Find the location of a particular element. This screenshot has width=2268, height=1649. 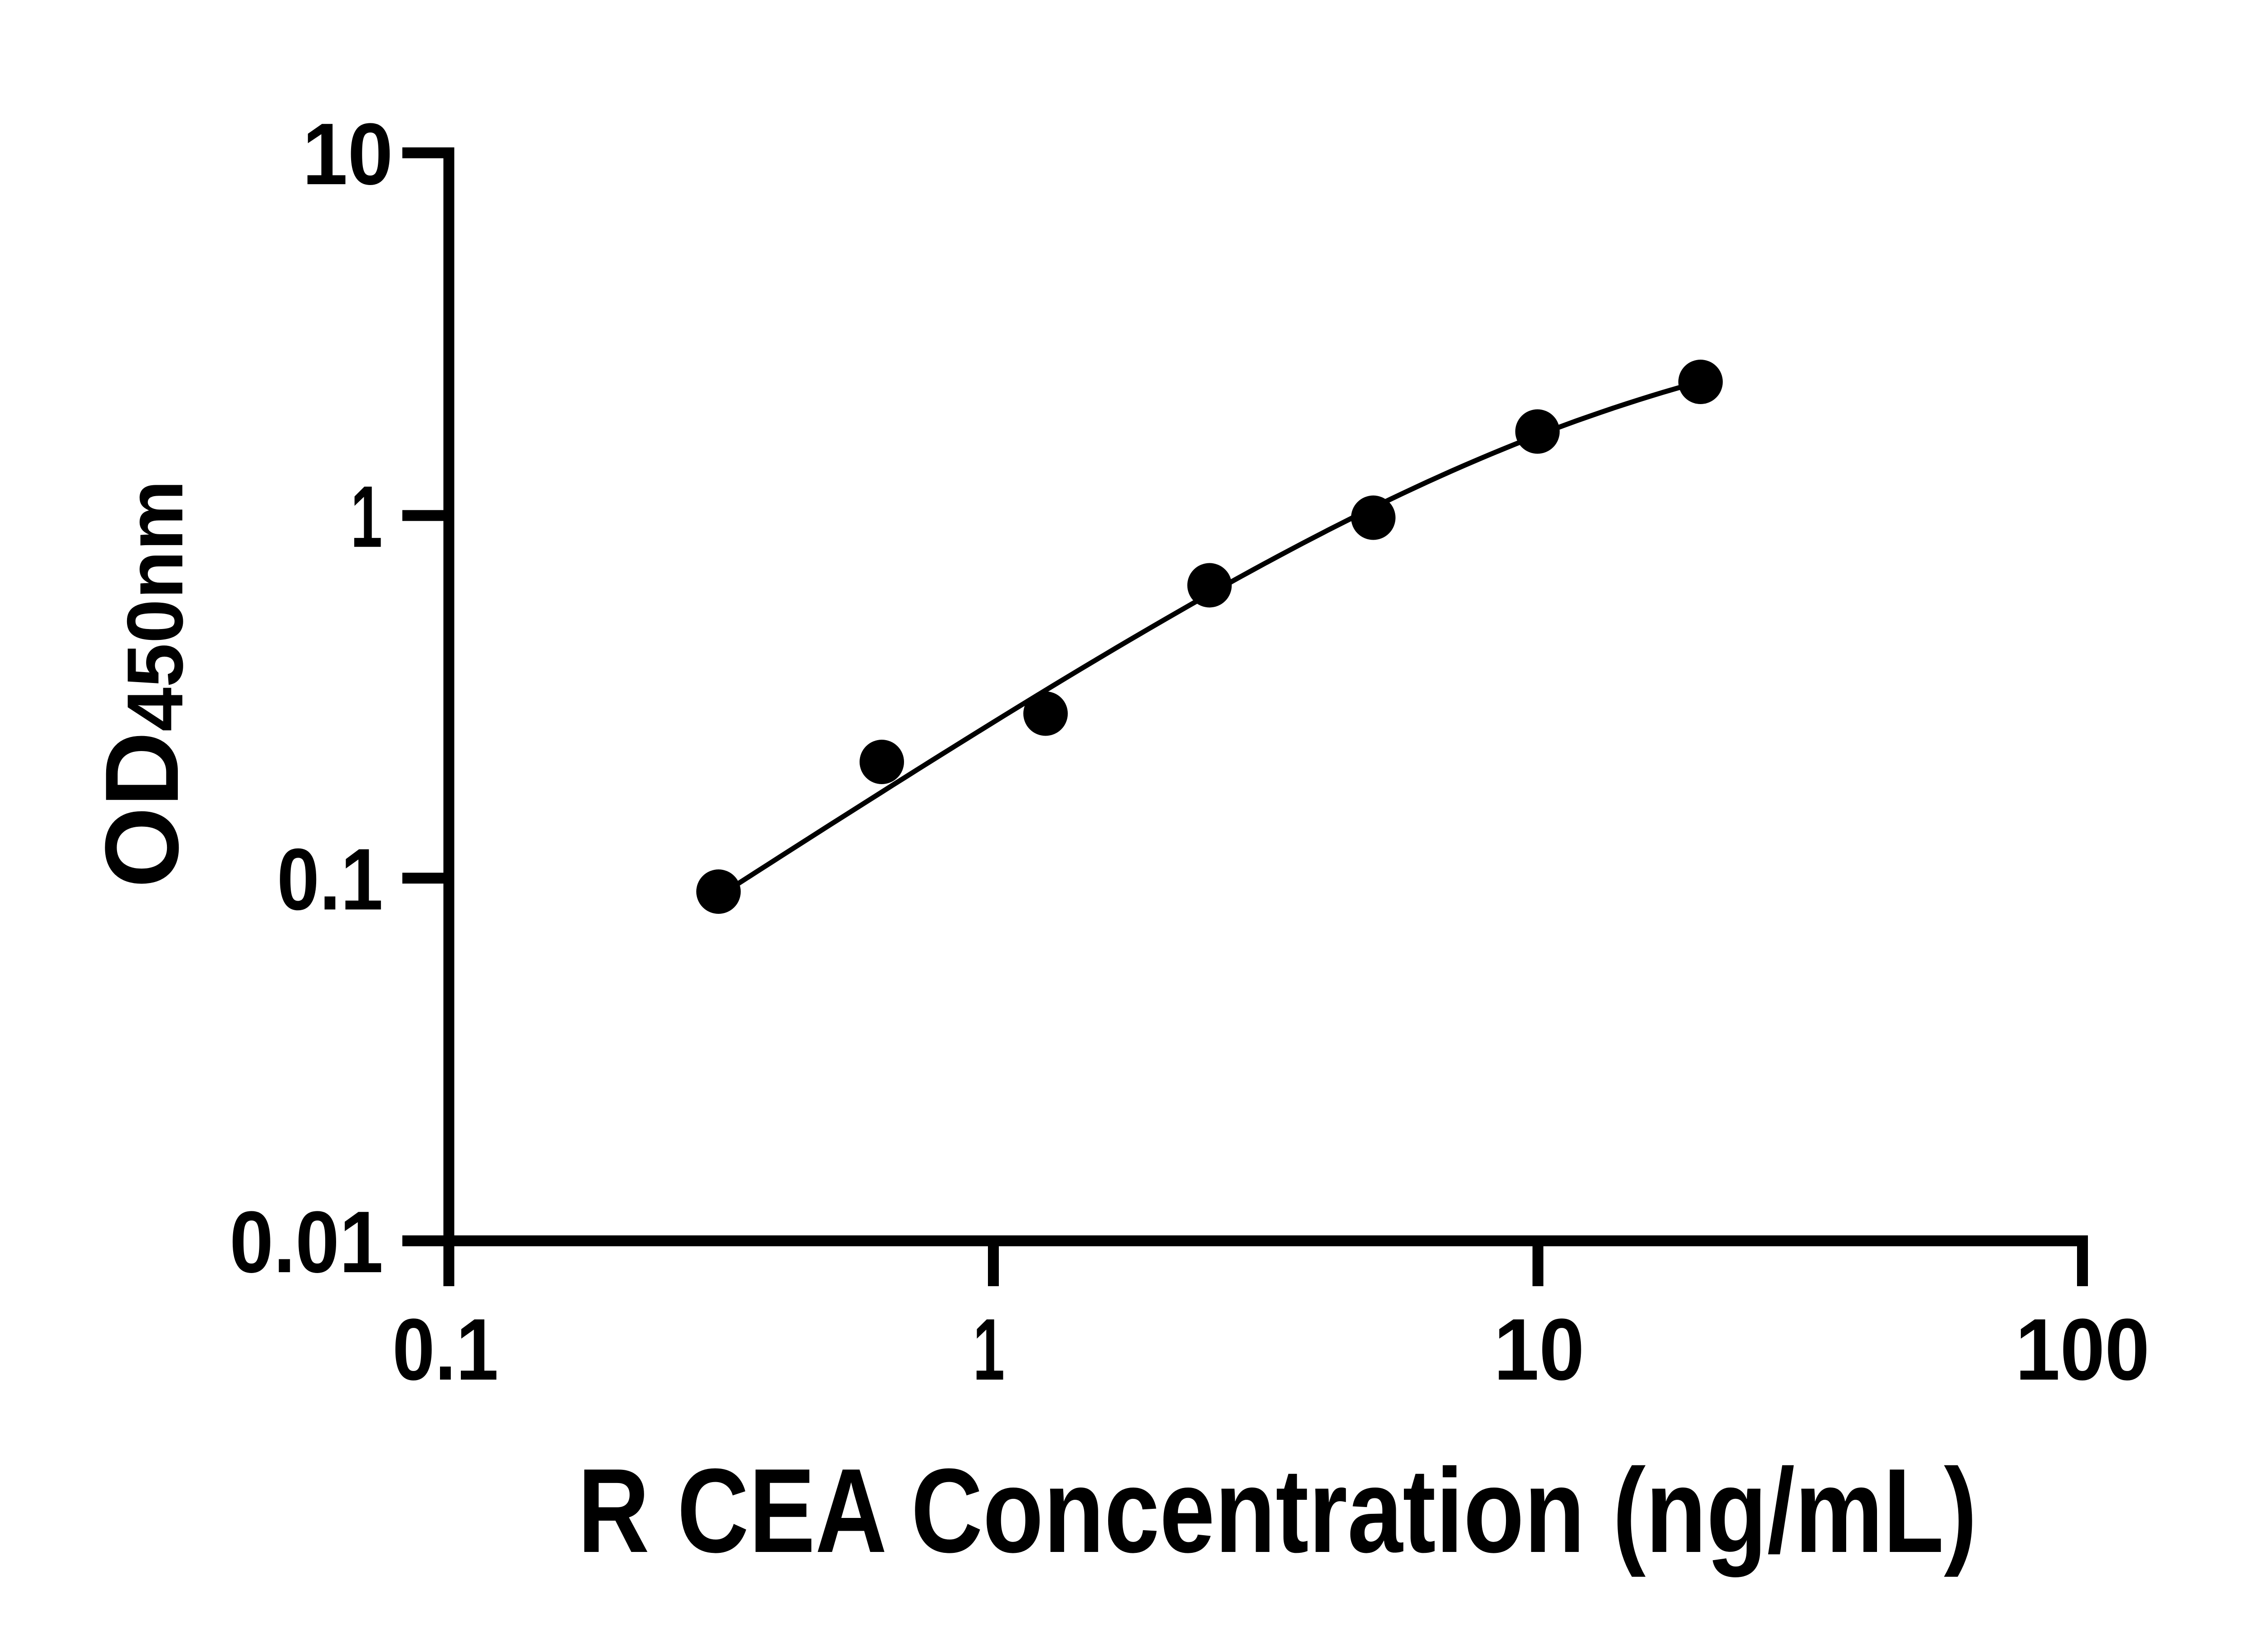

svg-text: 100 is located at coordinates (2083, 1349).